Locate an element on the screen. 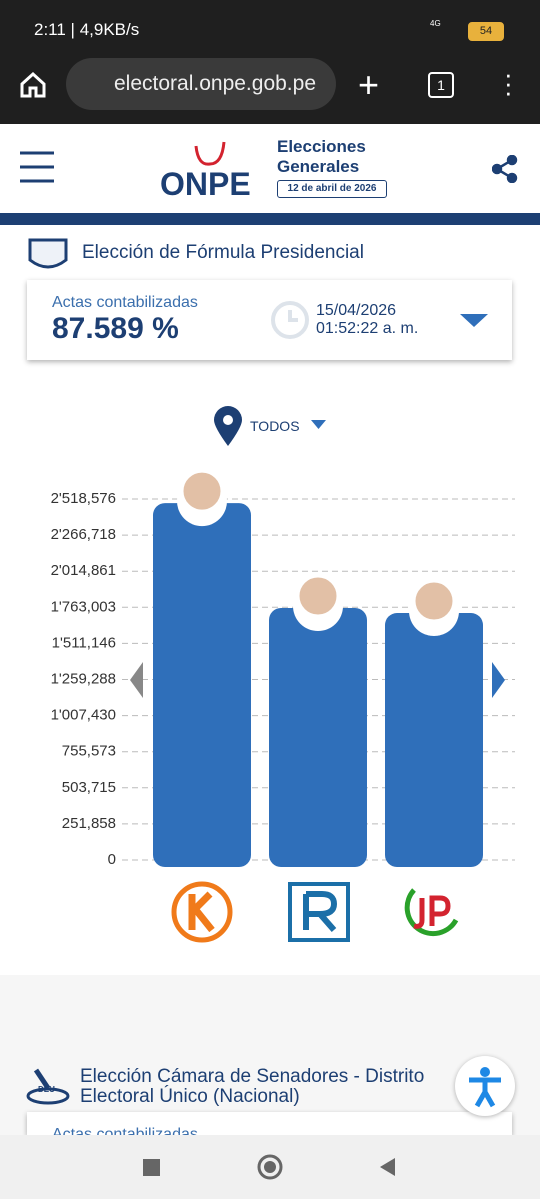 The height and width of the screenshot is (1204, 540). card-value: 87.589 % is located at coordinates (115, 328).